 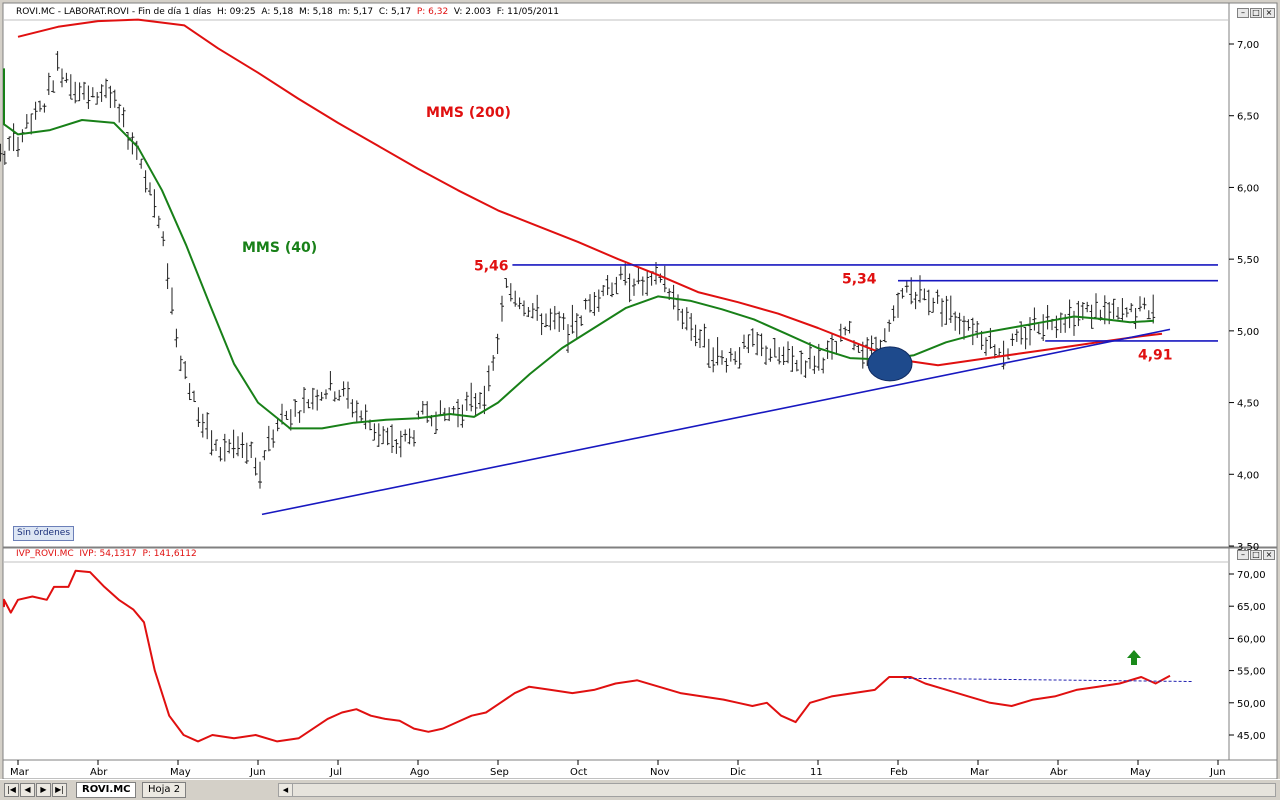 I want to click on orders-status-badge: Sin órdenes, so click(x=44, y=533).